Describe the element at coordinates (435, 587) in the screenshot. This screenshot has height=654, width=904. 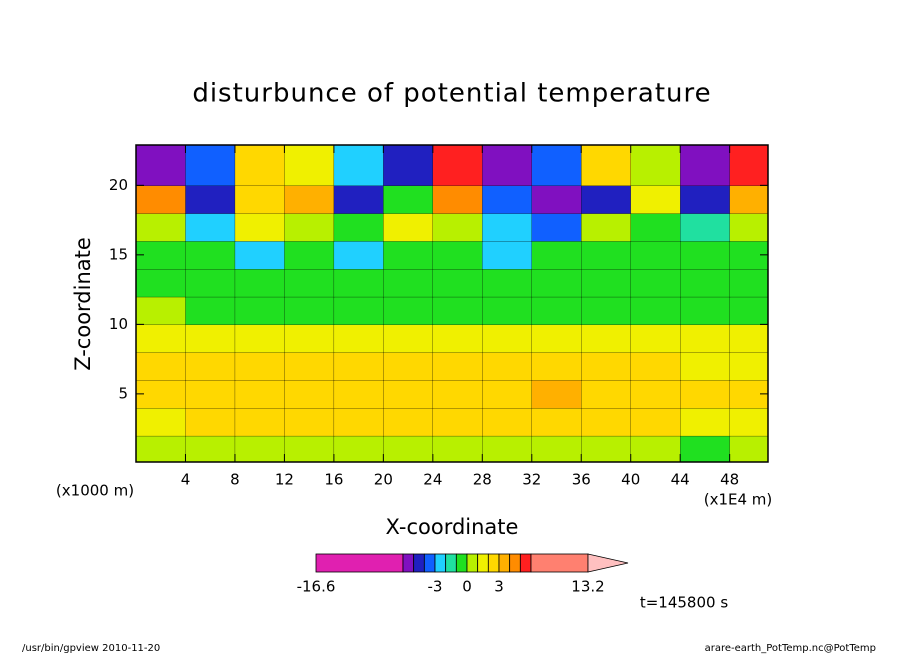
I see `colorbar-tick-label: -3` at that location.